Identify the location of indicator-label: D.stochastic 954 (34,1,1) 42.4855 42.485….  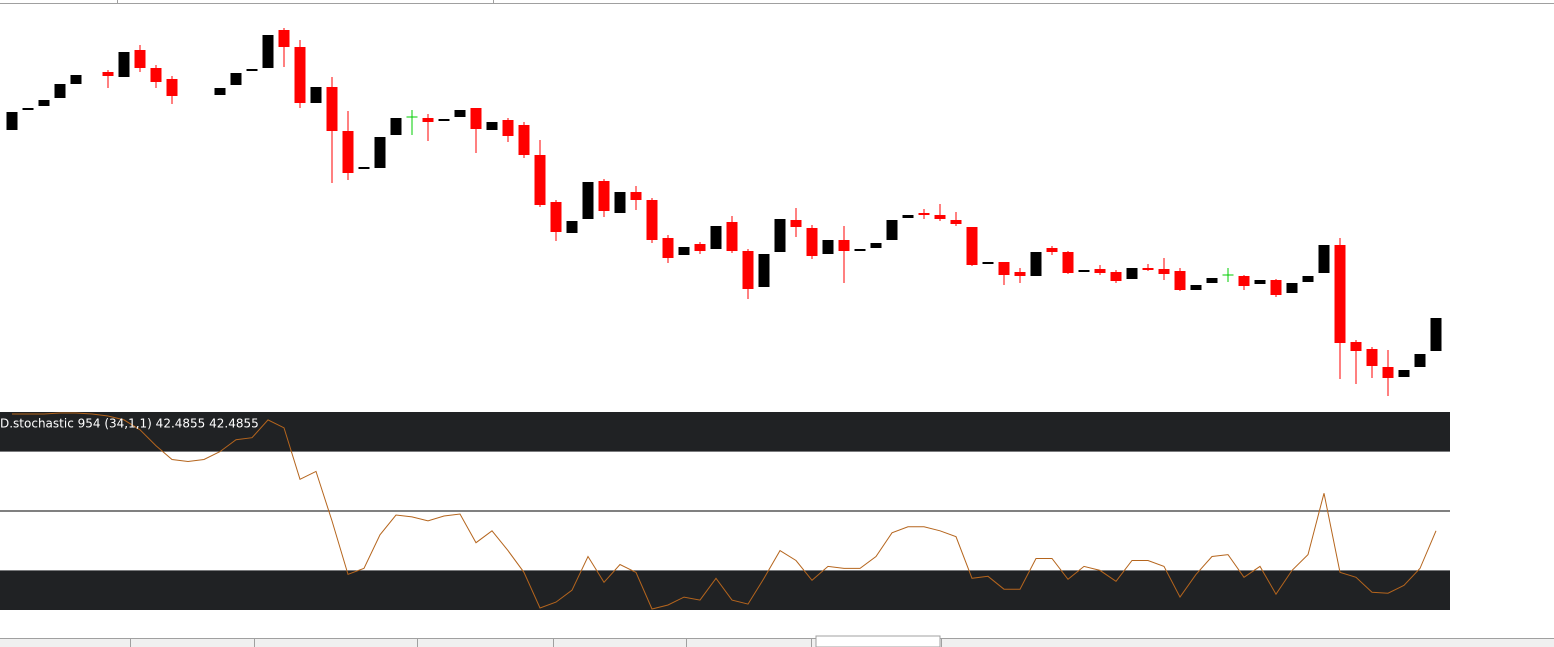
(129, 424).